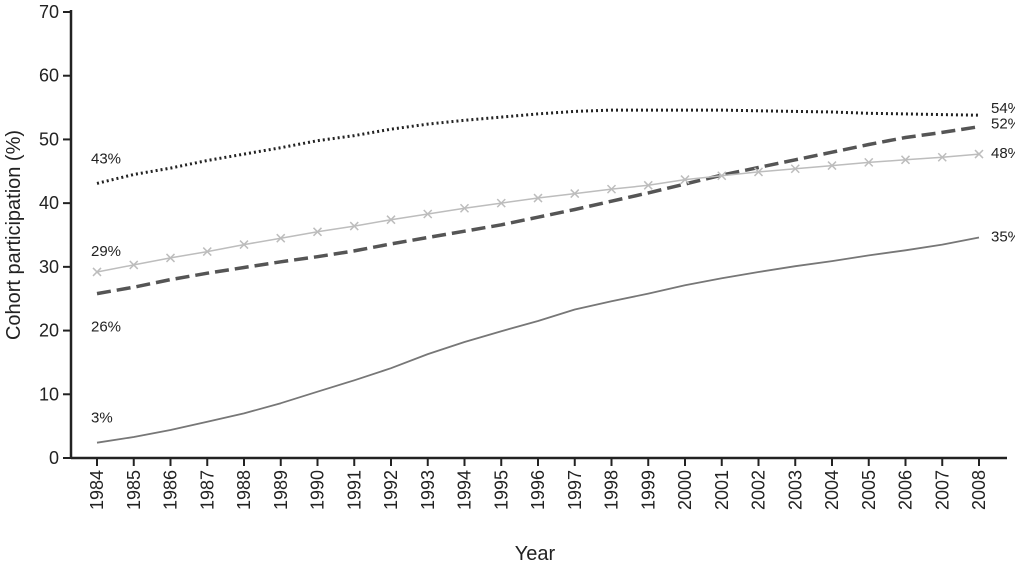 The image size is (1015, 567). What do you see at coordinates (54, 458) in the screenshot?
I see `y-tick-label: 0` at bounding box center [54, 458].